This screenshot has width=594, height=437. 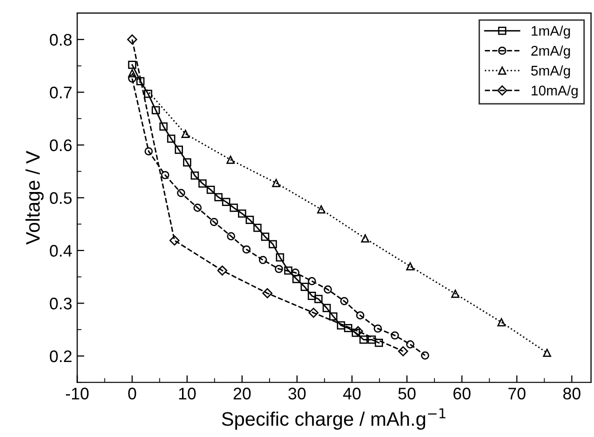 What do you see at coordinates (242, 394) in the screenshot?
I see `x-tick-label: 20` at bounding box center [242, 394].